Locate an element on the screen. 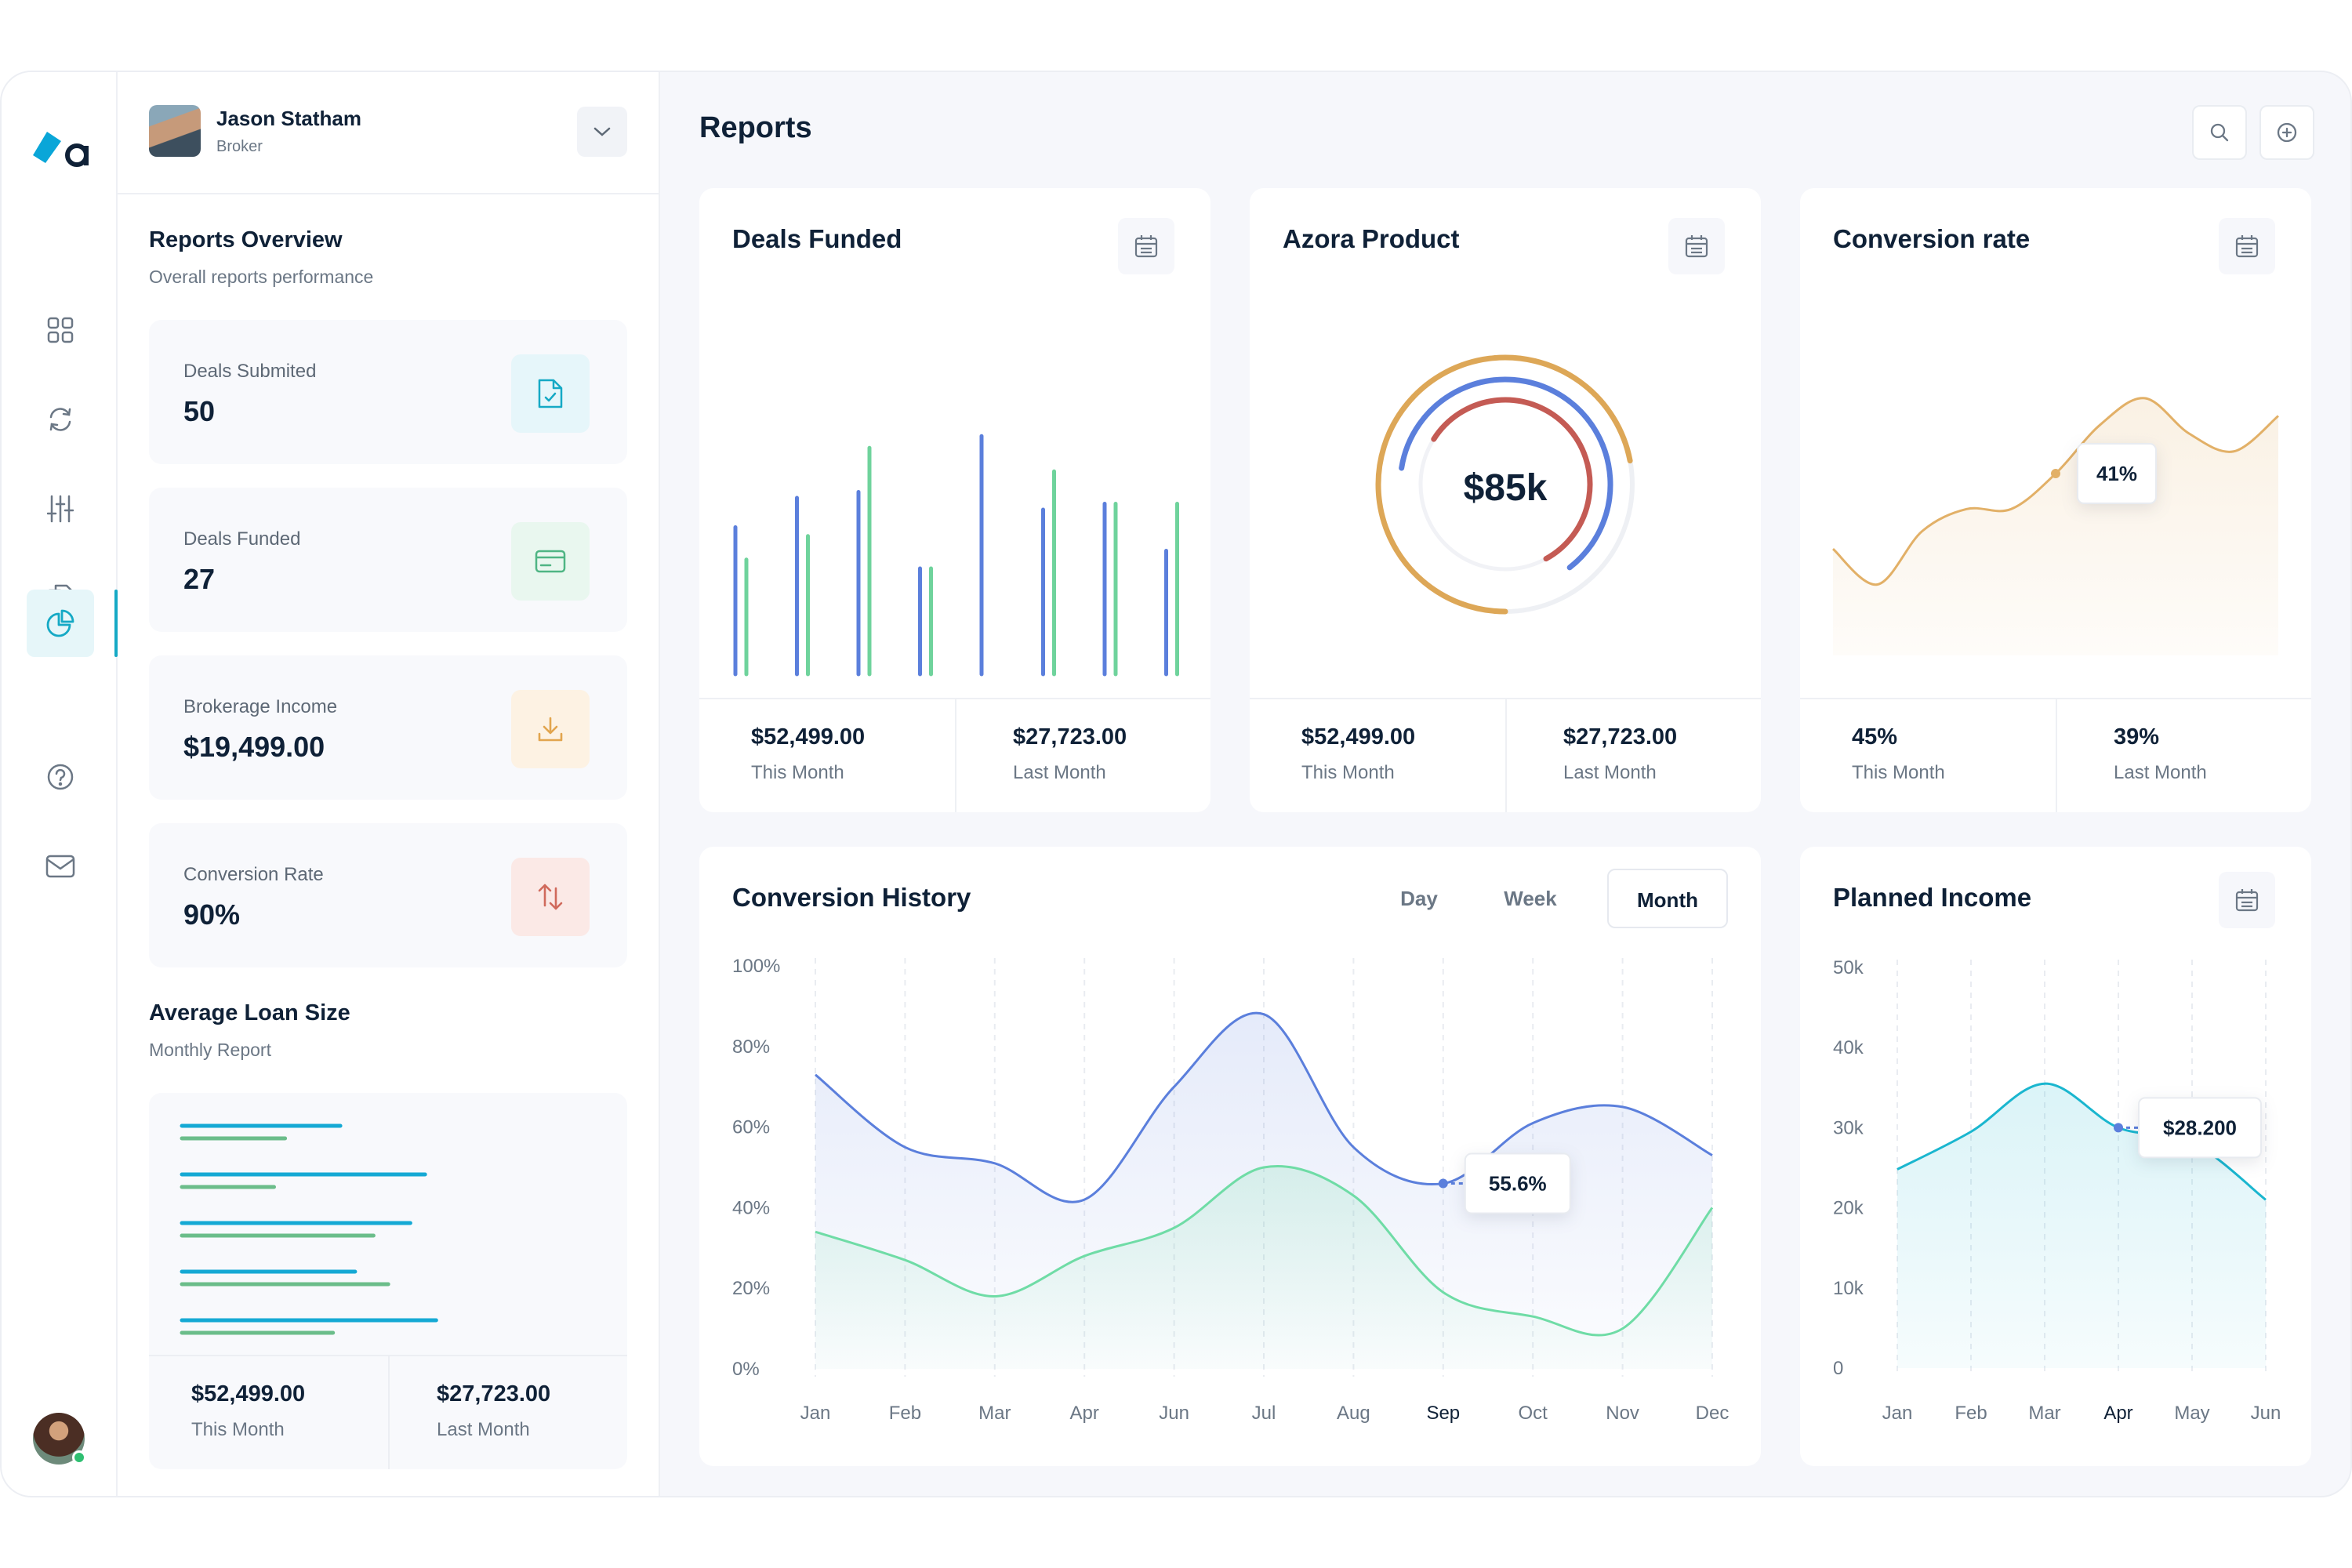 This screenshot has width=2352, height=1568. stat-label: Deals Submited is located at coordinates (250, 371).